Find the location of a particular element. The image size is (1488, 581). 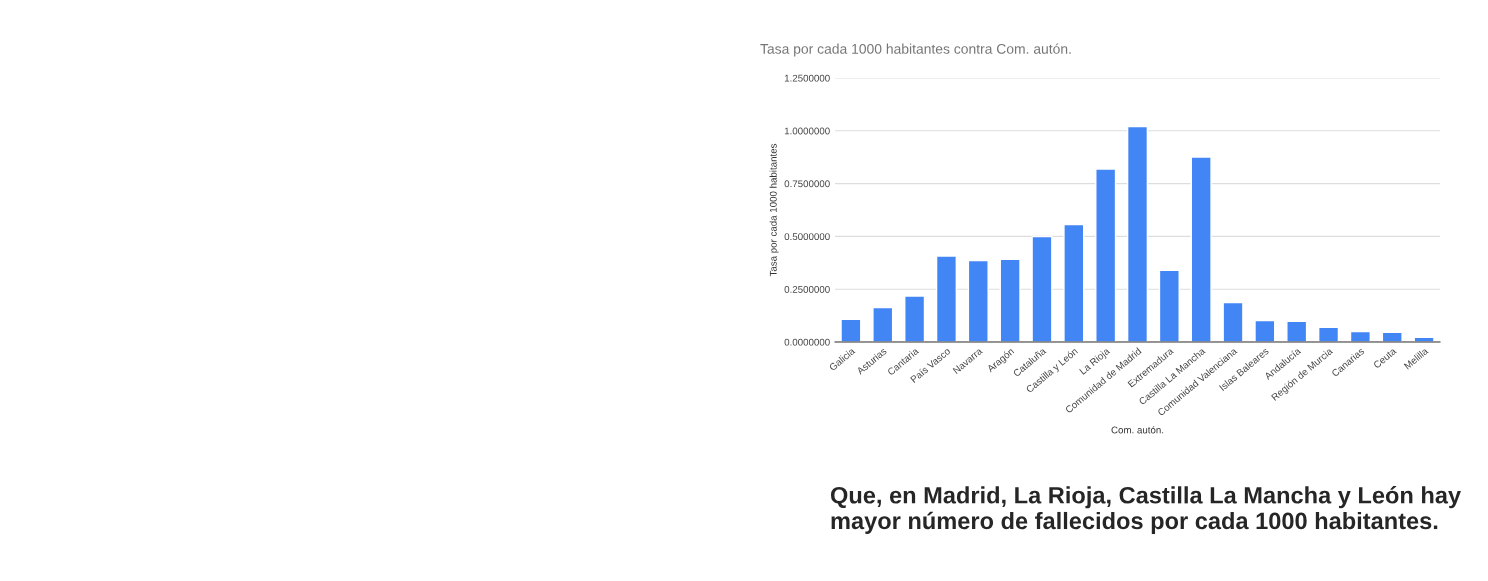

y-tick-label: 1.2500000 is located at coordinates (807, 78).